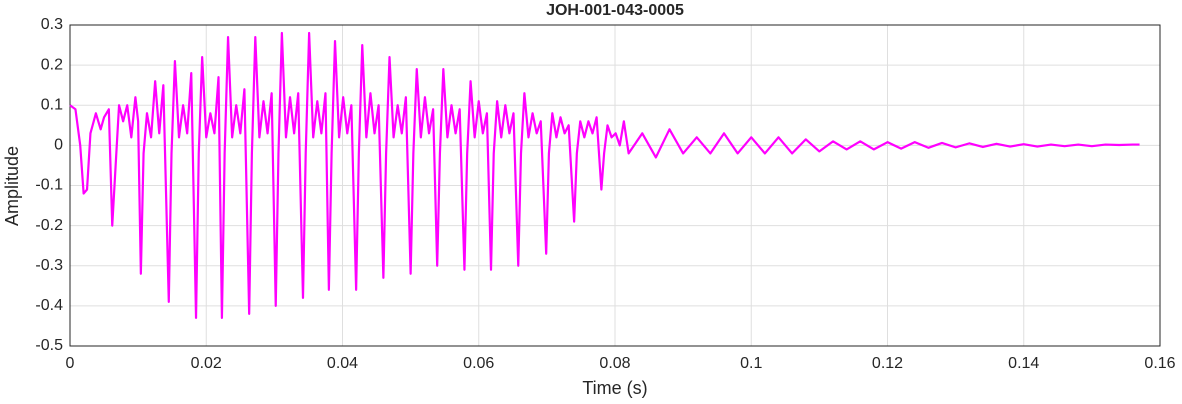 This screenshot has width=1182, height=404. What do you see at coordinates (1023, 363) in the screenshot?
I see `x-tick-label: 0.14` at bounding box center [1023, 363].